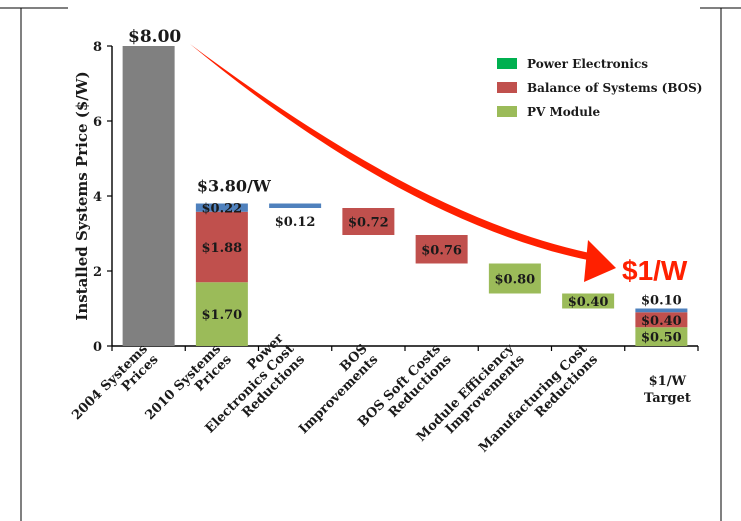  I want to click on bar-segment-total, so click(148, 196).